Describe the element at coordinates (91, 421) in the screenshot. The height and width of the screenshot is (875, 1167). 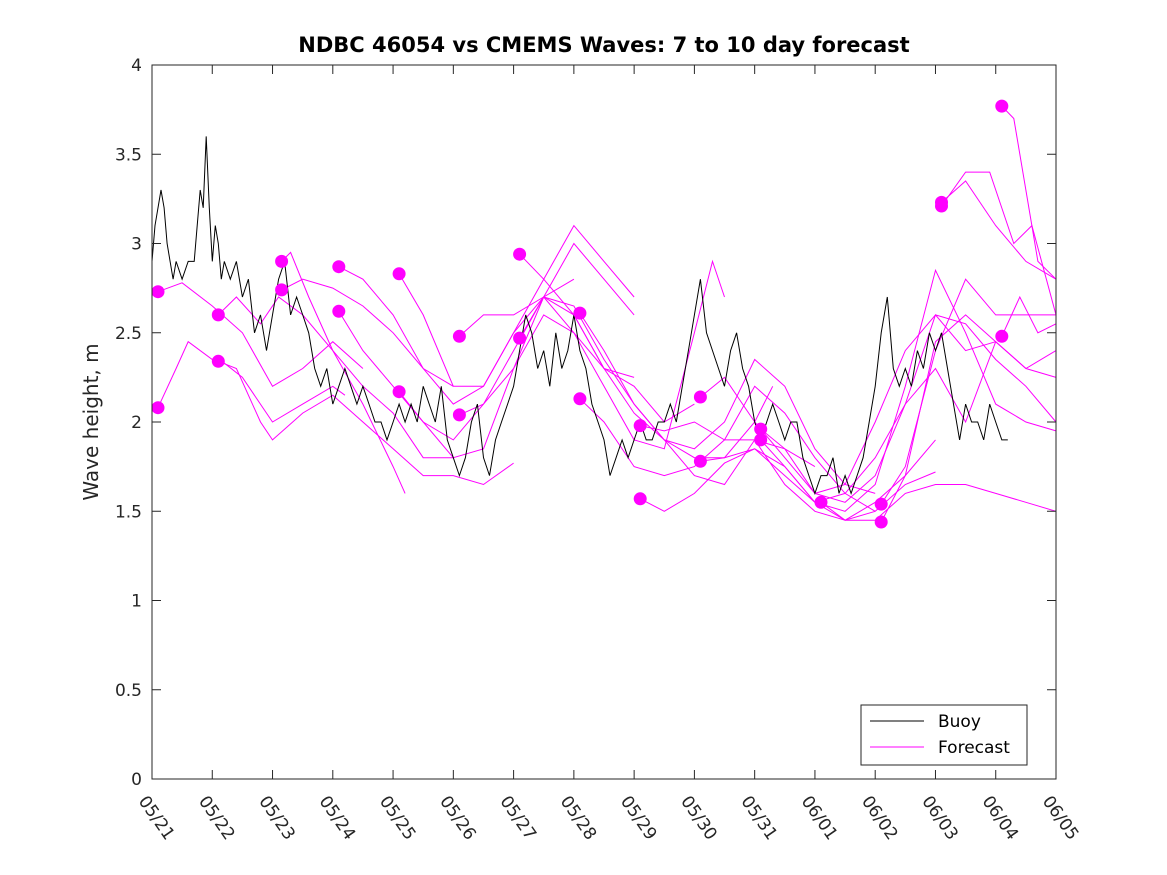
I see `y-axis-label: Wave height, m` at that location.